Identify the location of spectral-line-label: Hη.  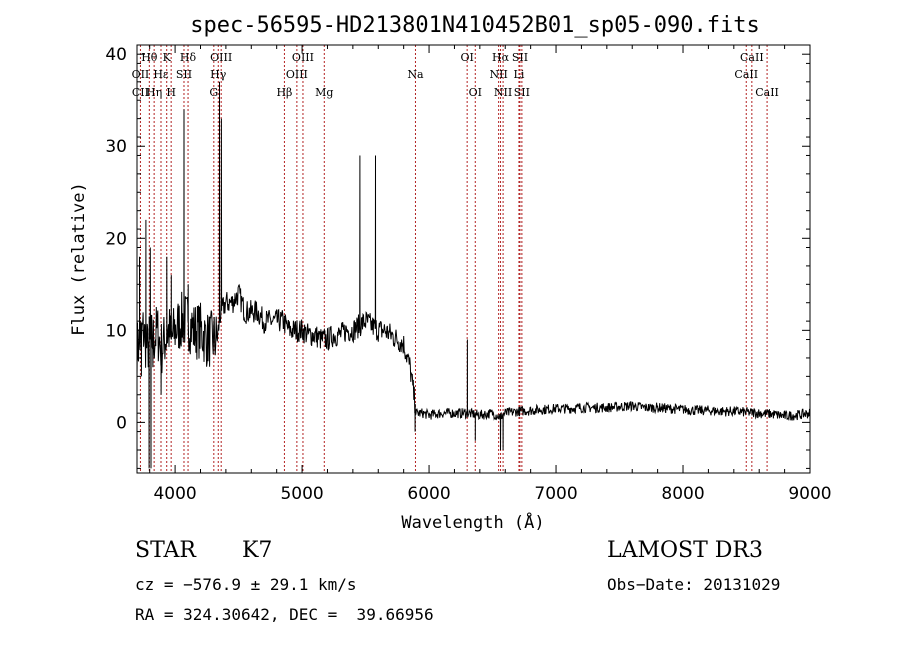
(154, 92).